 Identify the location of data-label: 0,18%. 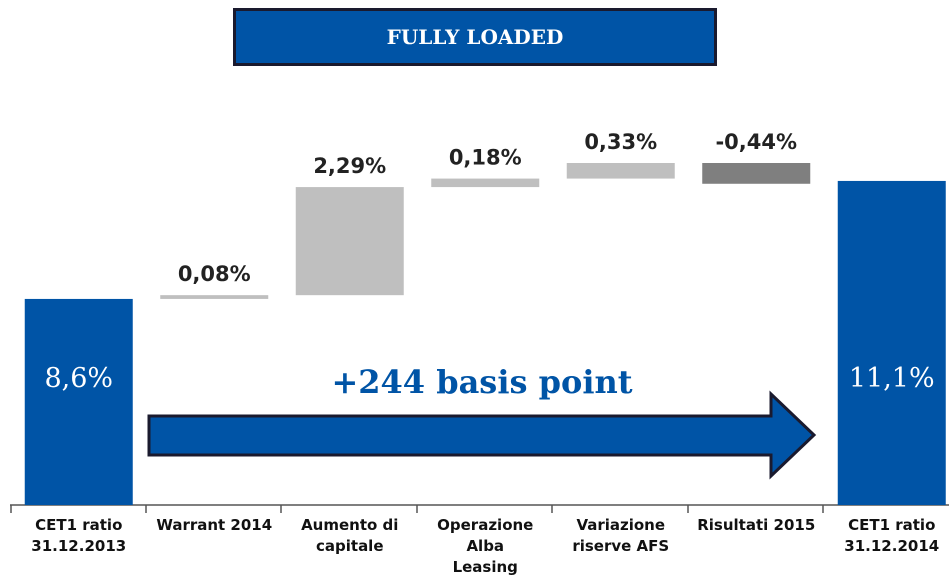
(485, 158).